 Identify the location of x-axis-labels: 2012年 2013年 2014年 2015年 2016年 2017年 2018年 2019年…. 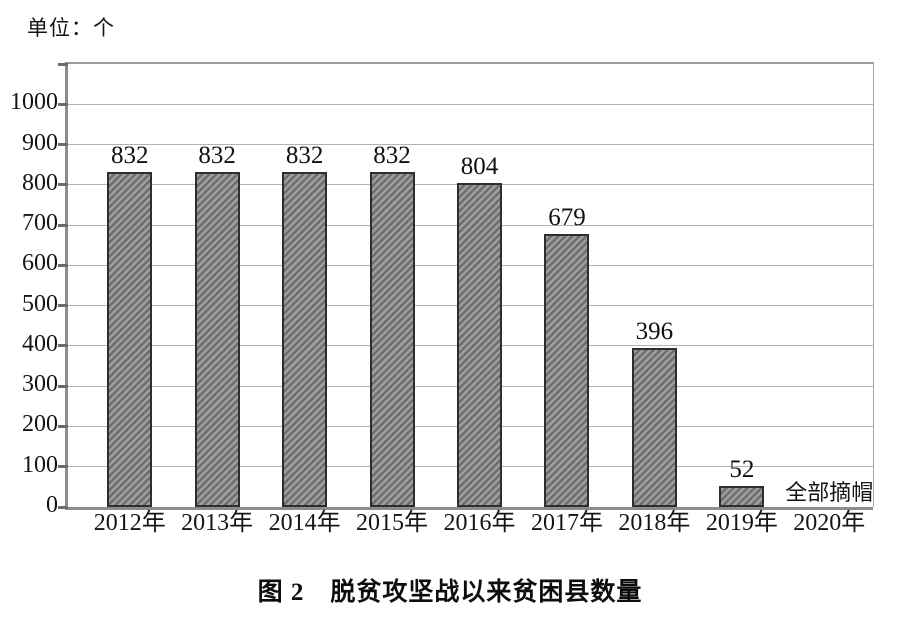
(470, 524).